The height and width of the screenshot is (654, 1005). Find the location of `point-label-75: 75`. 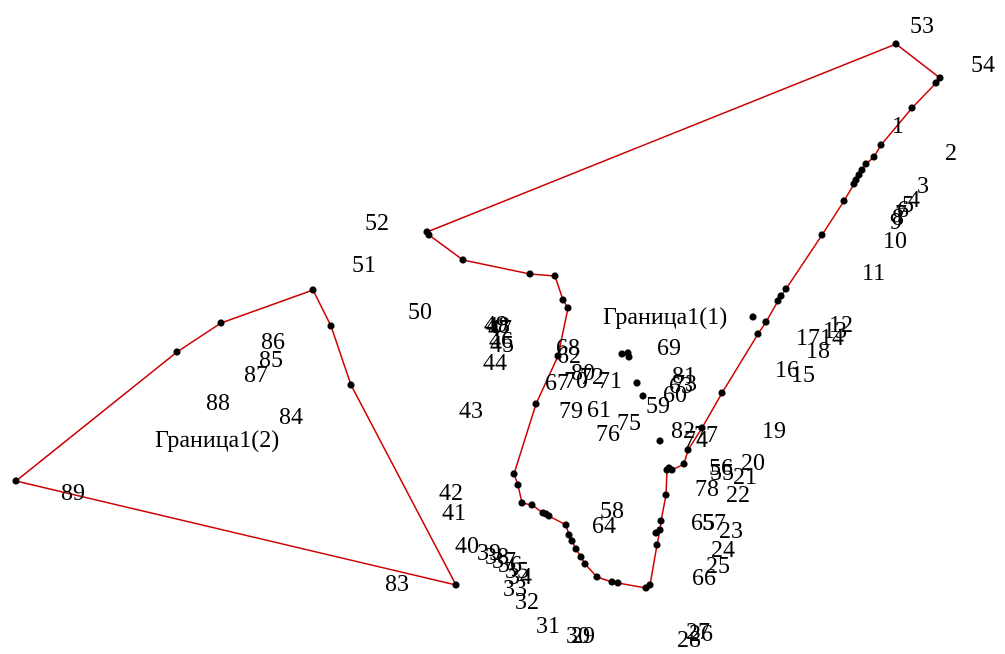

point-label-75: 75 is located at coordinates (629, 423).